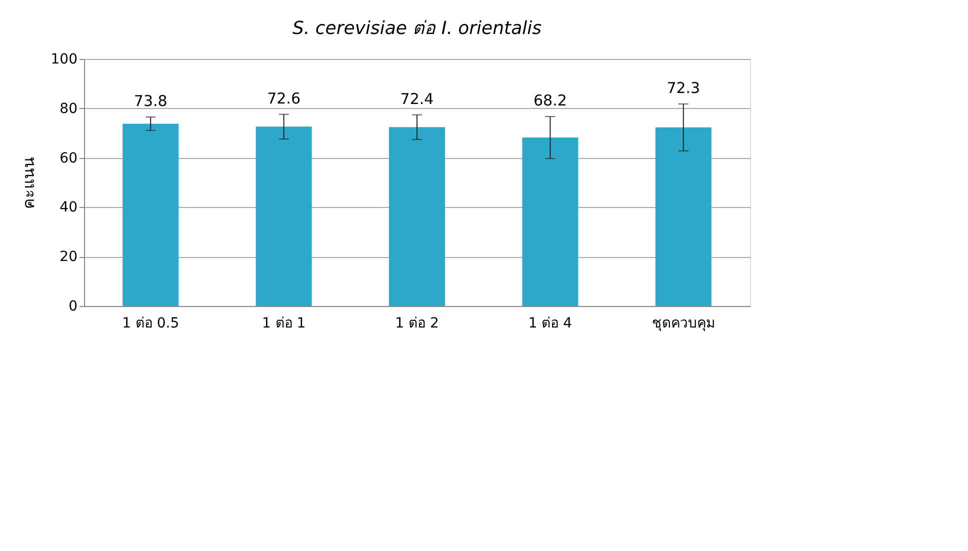 The width and height of the screenshot is (968, 551). Describe the element at coordinates (64, 60) in the screenshot. I see `y-tick-label: 100` at that location.